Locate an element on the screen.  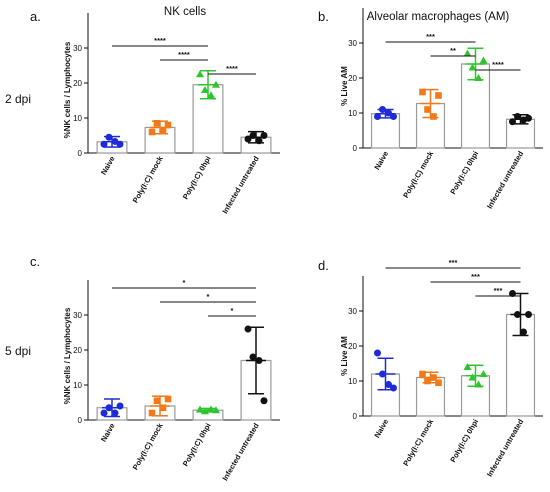
panel-letter: d. is located at coordinates (323, 265).